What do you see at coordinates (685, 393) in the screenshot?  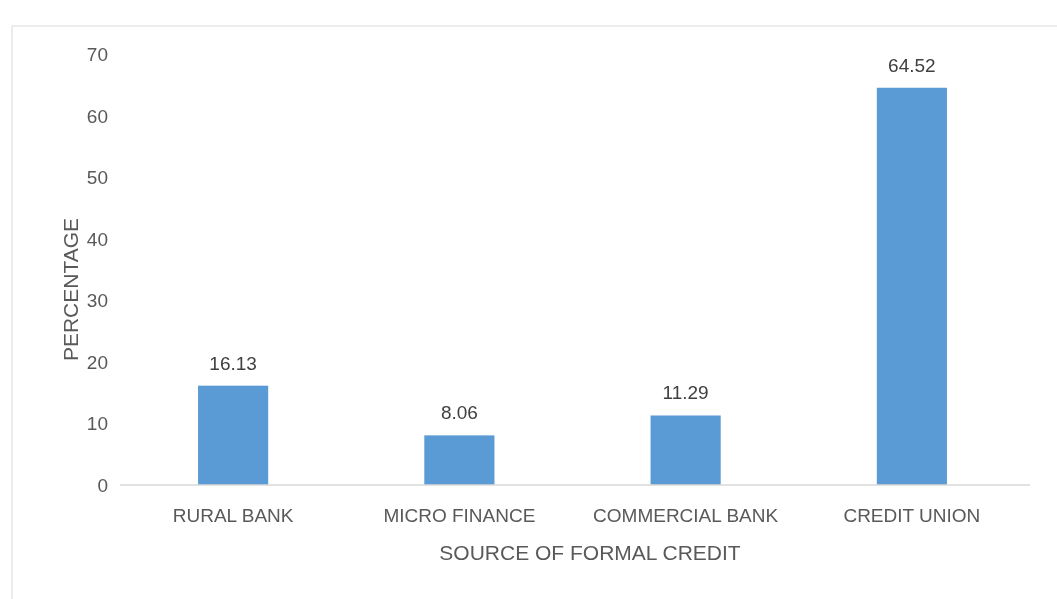 I see `data-label: 11.29` at bounding box center [685, 393].